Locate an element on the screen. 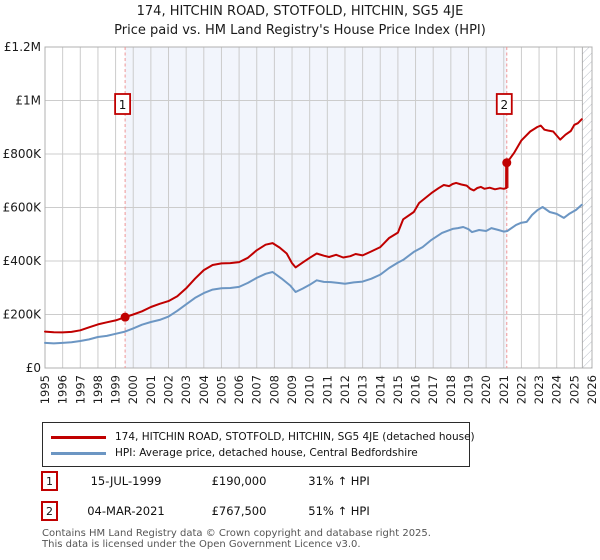 The height and width of the screenshot is (560, 600). svg-text: 2025 is located at coordinates (574, 389).